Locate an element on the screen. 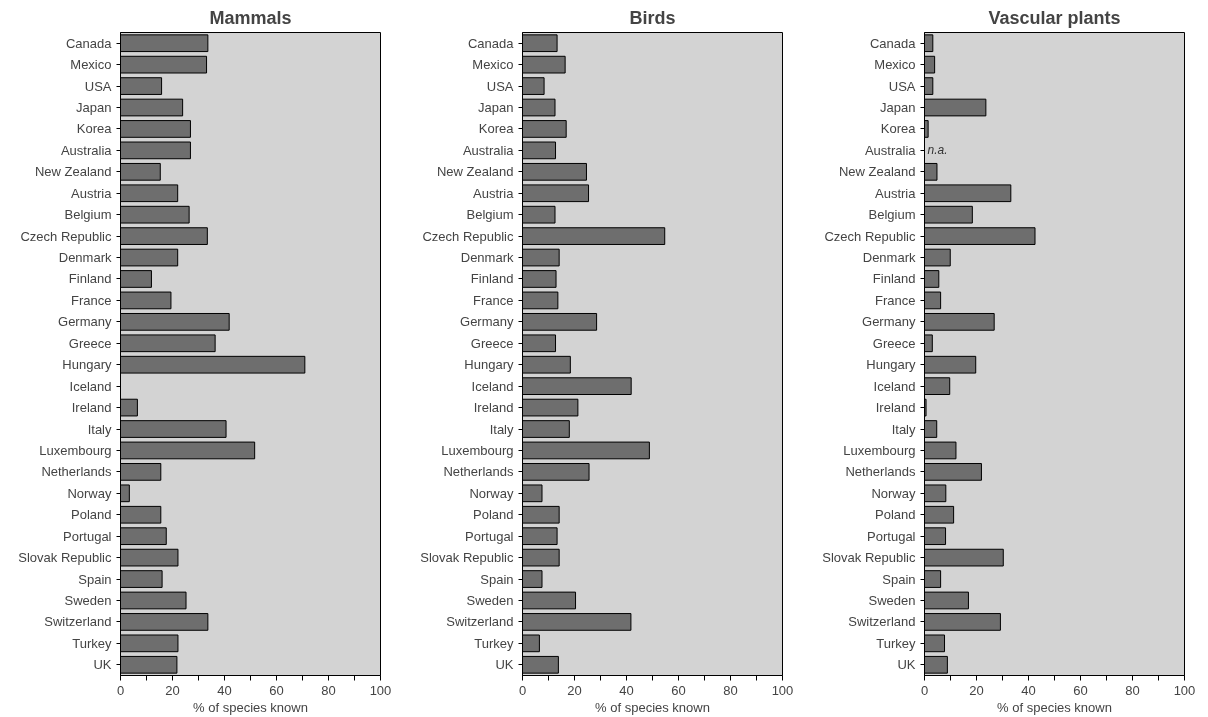  chart-title: Vascular plants is located at coordinates (1054, 17).